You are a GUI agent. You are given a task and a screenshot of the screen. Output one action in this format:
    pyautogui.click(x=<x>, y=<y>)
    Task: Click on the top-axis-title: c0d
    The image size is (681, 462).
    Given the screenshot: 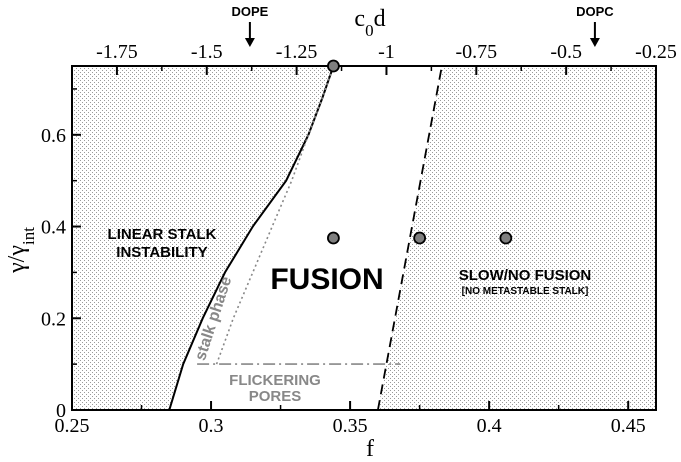 What is the action you would take?
    pyautogui.click(x=369, y=23)
    